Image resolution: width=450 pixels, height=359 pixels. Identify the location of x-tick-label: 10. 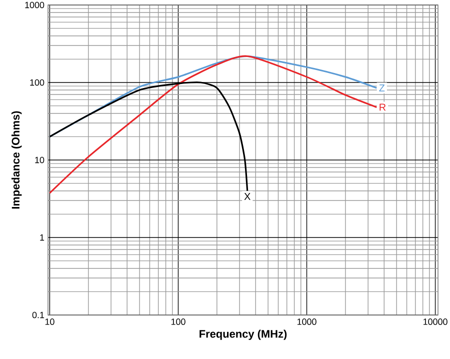
(49, 321).